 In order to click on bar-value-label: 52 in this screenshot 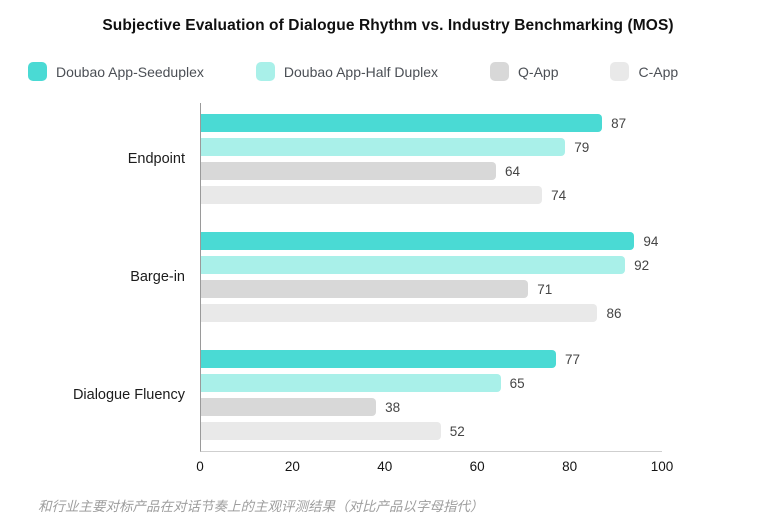, I will do `click(457, 431)`.